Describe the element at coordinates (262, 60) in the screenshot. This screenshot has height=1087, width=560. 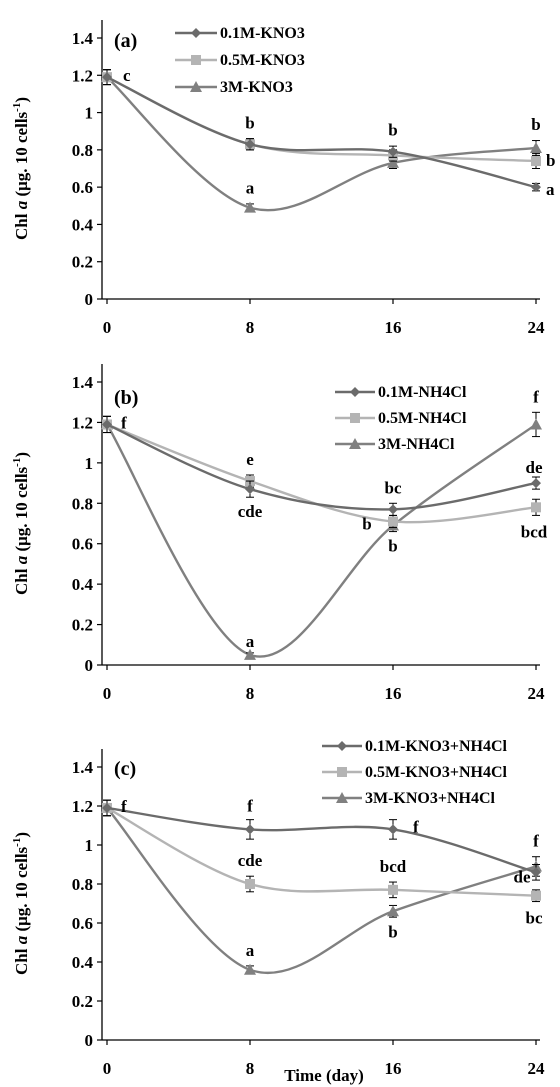
I see `legend-label: 0.5M-KNO3` at that location.